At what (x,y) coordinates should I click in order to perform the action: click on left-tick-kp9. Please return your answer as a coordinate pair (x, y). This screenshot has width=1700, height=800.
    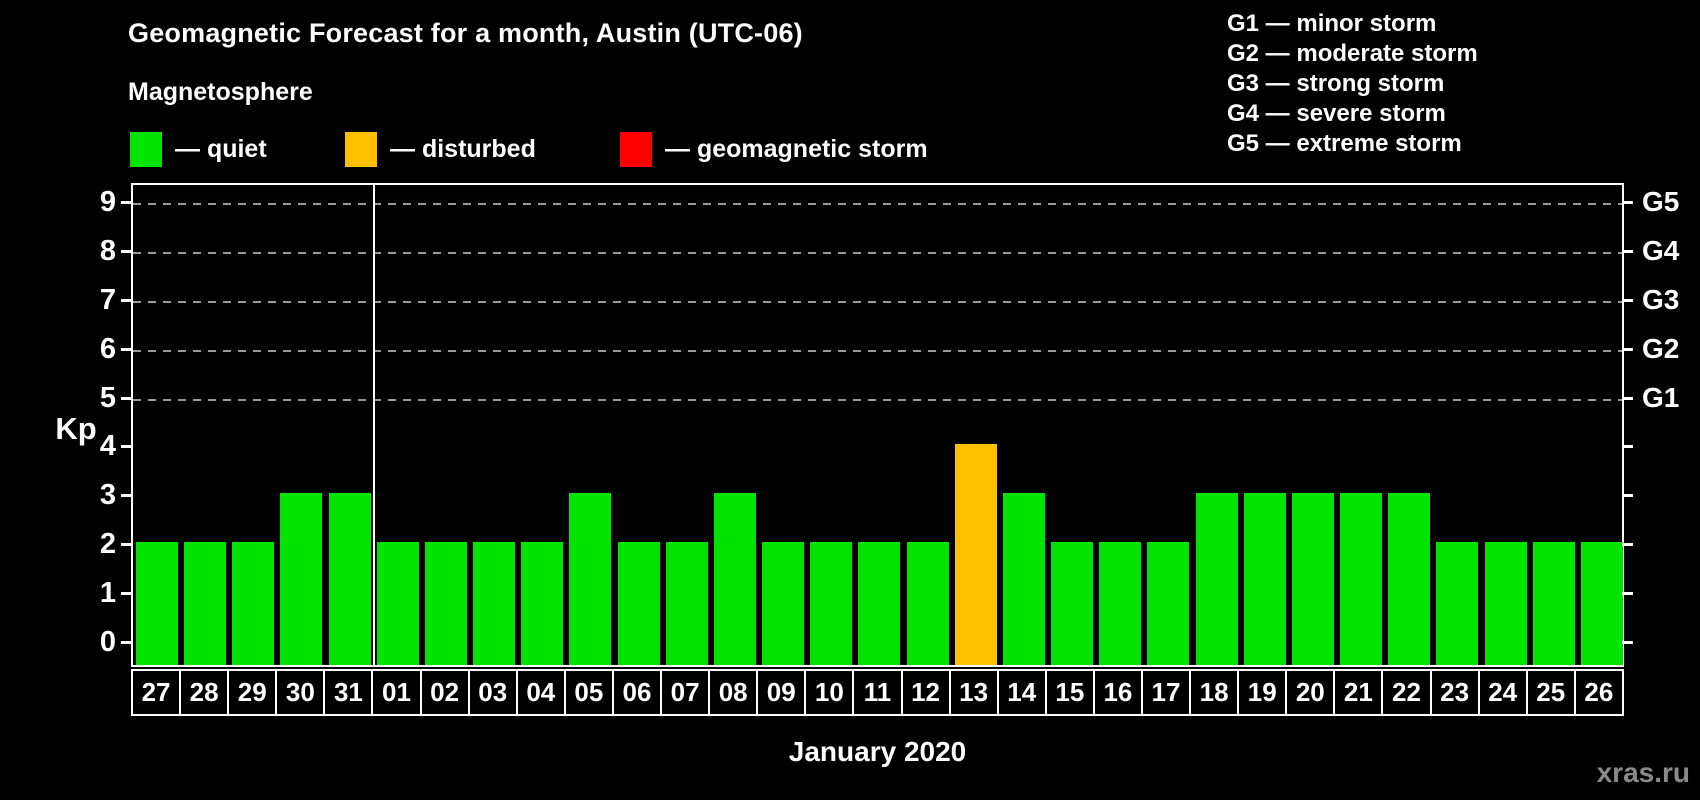
    Looking at the image, I should click on (126, 202).